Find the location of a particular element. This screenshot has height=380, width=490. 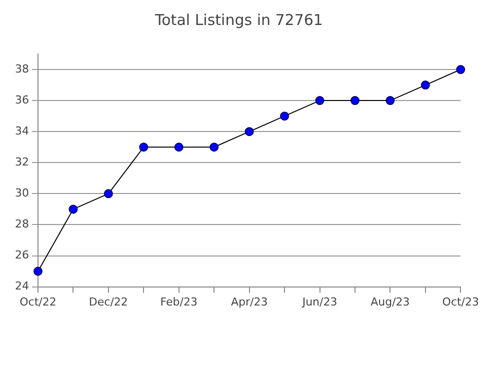

y-tick-label: 24 is located at coordinates (21, 286).